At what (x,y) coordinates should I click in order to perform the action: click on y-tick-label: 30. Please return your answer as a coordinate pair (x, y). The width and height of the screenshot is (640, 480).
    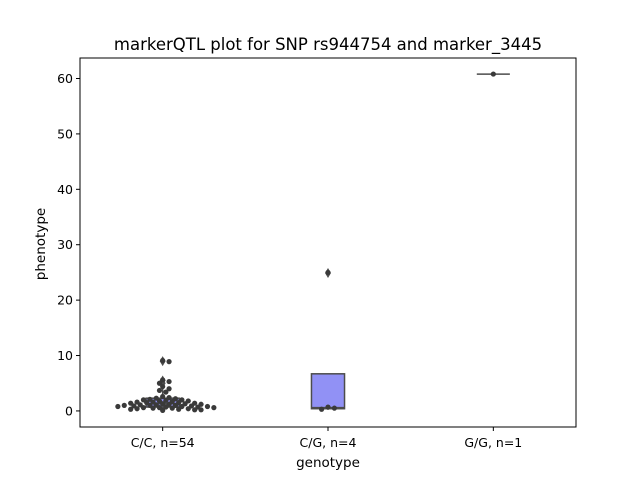
    Looking at the image, I should click on (65, 244).